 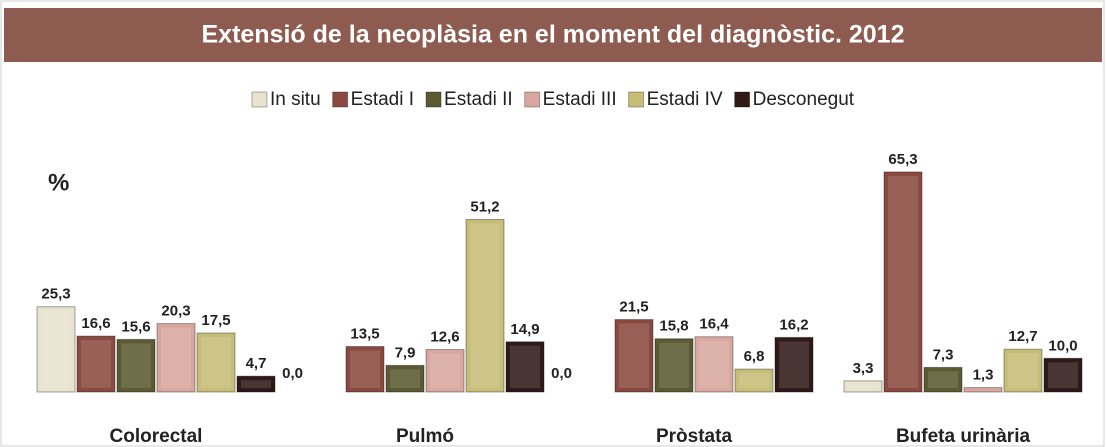 What do you see at coordinates (714, 324) in the screenshot?
I see `value-label: 16,4` at bounding box center [714, 324].